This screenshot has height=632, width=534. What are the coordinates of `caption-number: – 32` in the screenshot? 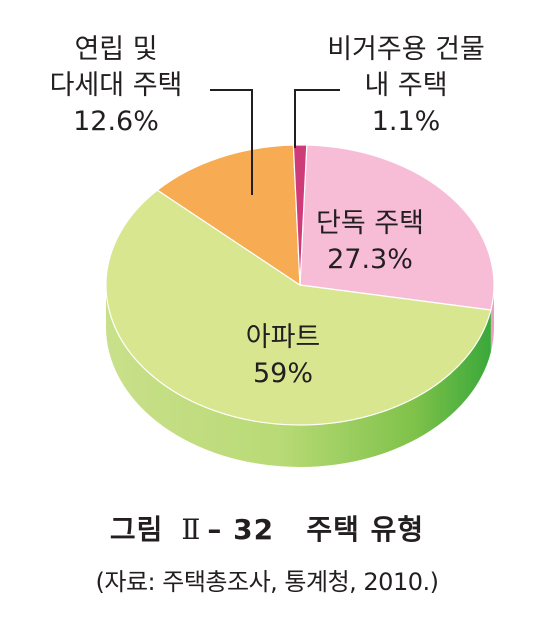 It's located at (241, 529).